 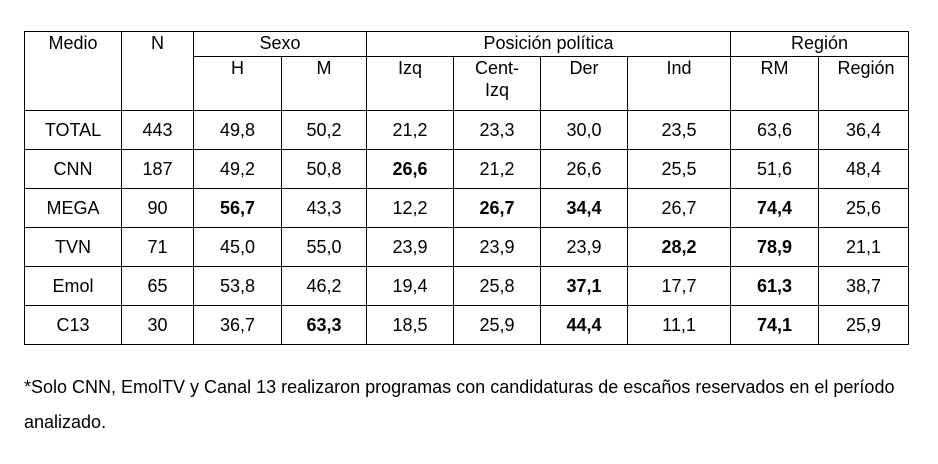 I want to click on table-cell: 34,4, so click(x=584, y=208).